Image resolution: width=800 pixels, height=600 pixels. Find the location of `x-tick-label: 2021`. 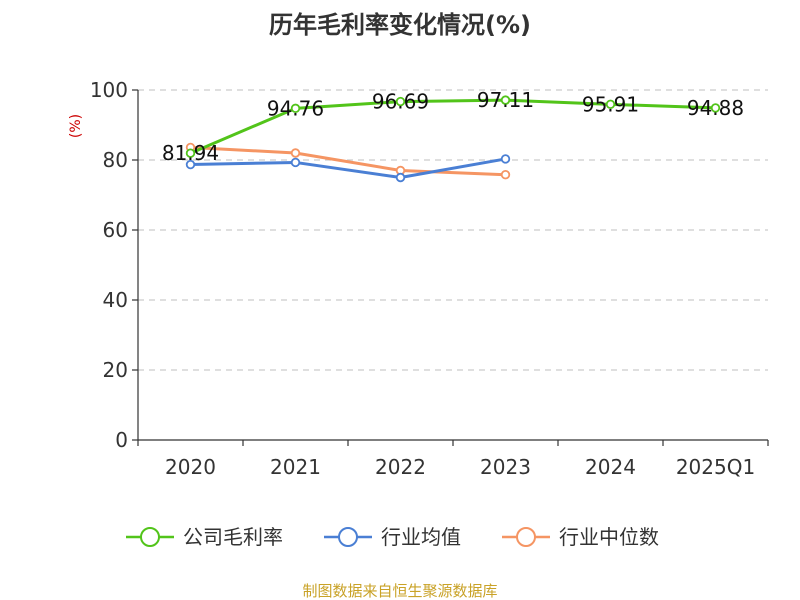

x-tick-label: 2021 is located at coordinates (295, 467).